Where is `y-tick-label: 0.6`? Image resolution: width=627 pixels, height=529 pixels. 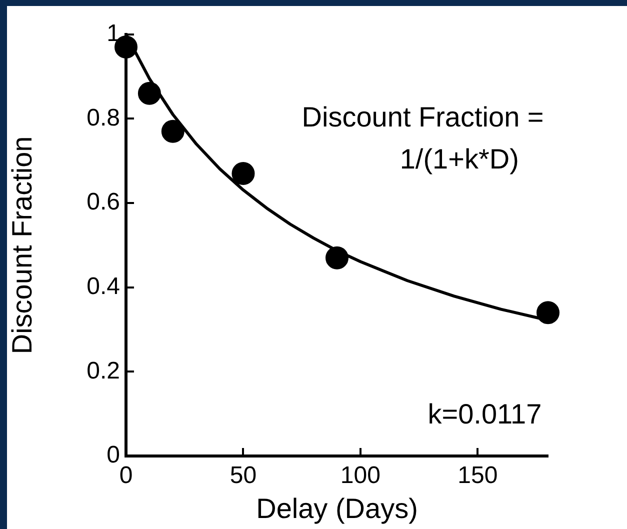
y-tick-label: 0.6 is located at coordinates (103, 202).